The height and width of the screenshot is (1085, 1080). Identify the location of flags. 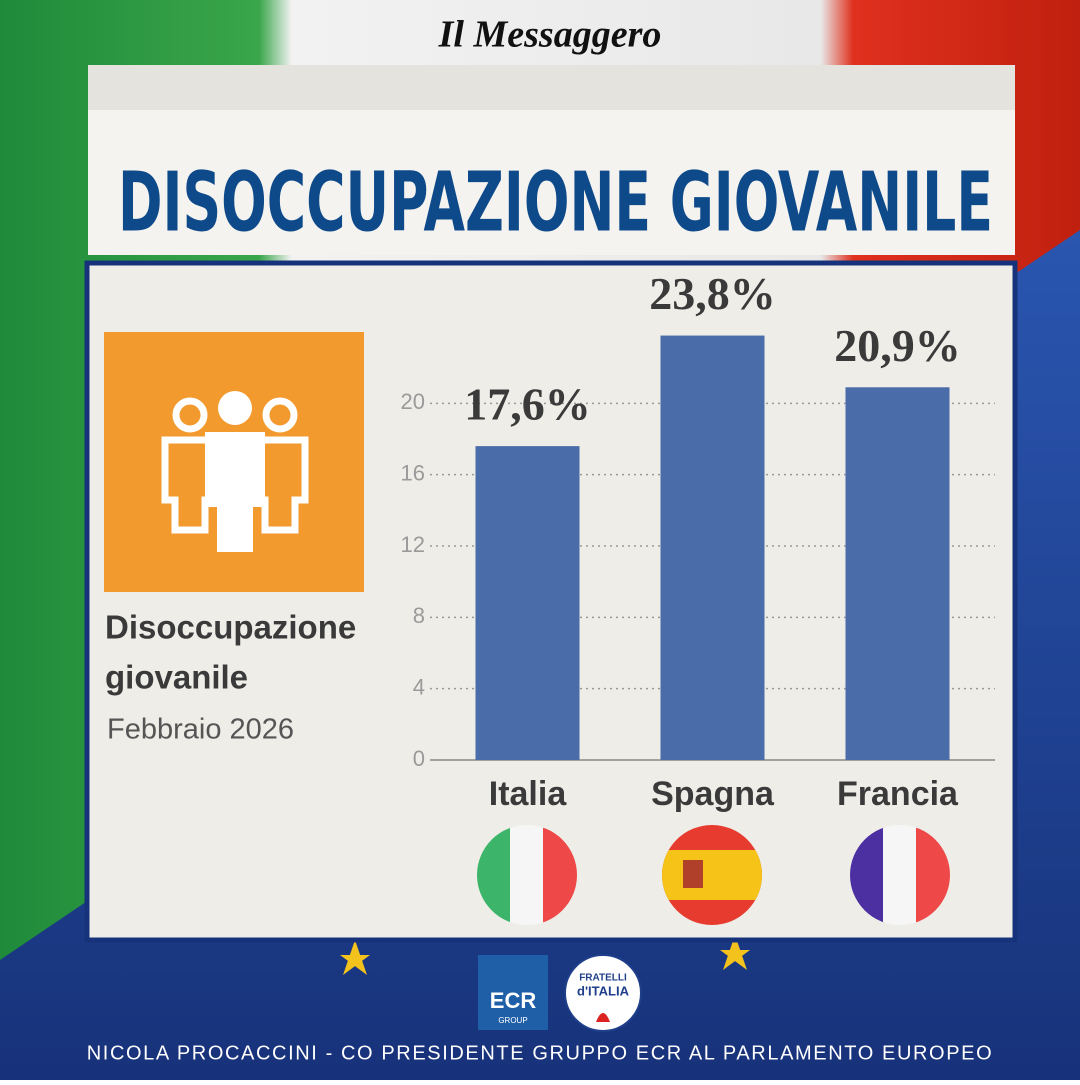
(713, 875).